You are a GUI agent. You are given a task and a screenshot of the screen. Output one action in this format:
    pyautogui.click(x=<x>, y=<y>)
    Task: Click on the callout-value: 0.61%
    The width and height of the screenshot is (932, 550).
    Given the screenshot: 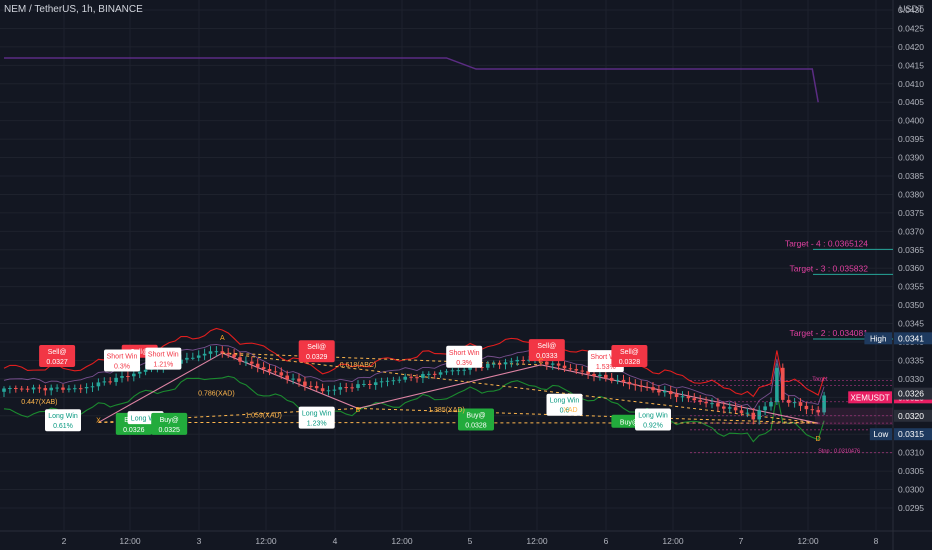 What is the action you would take?
    pyautogui.click(x=63, y=426)
    